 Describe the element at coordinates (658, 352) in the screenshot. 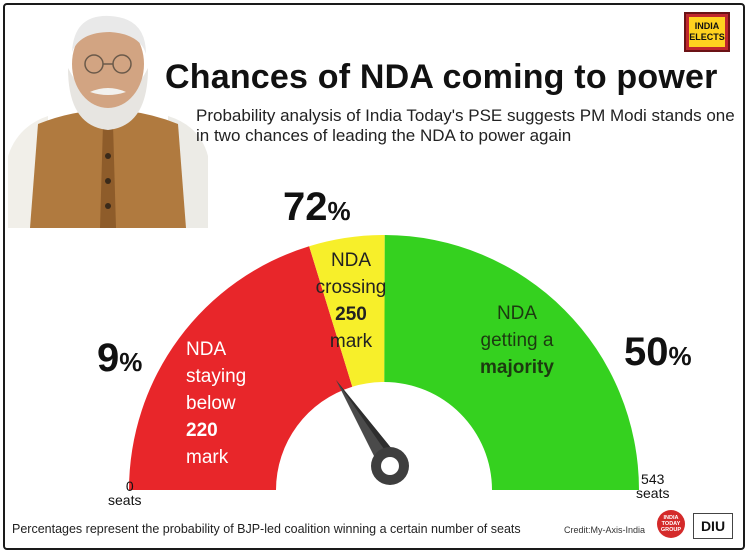

I see `pct-label-majority: 50%` at that location.